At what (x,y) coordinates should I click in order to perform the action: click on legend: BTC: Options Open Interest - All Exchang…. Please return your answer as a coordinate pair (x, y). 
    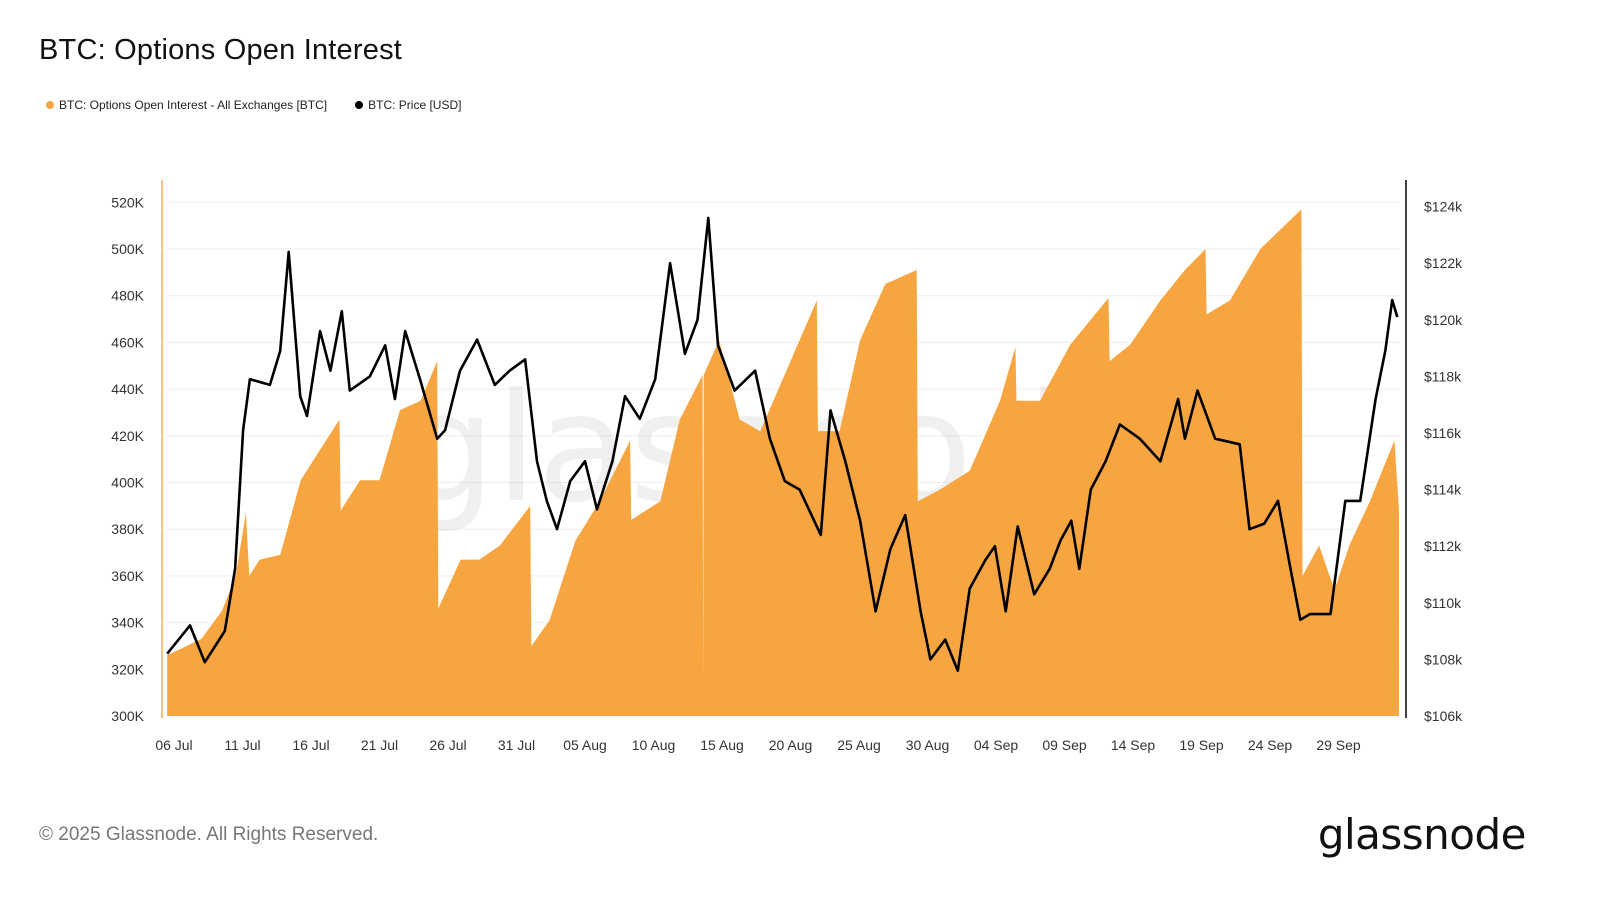
    Looking at the image, I should click on (253, 105).